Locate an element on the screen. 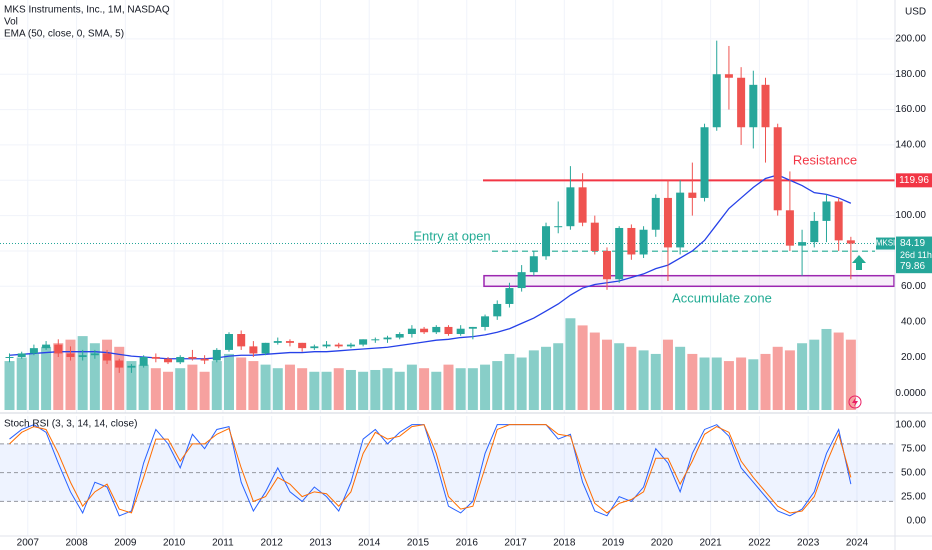  event-icon is located at coordinates (855, 402).